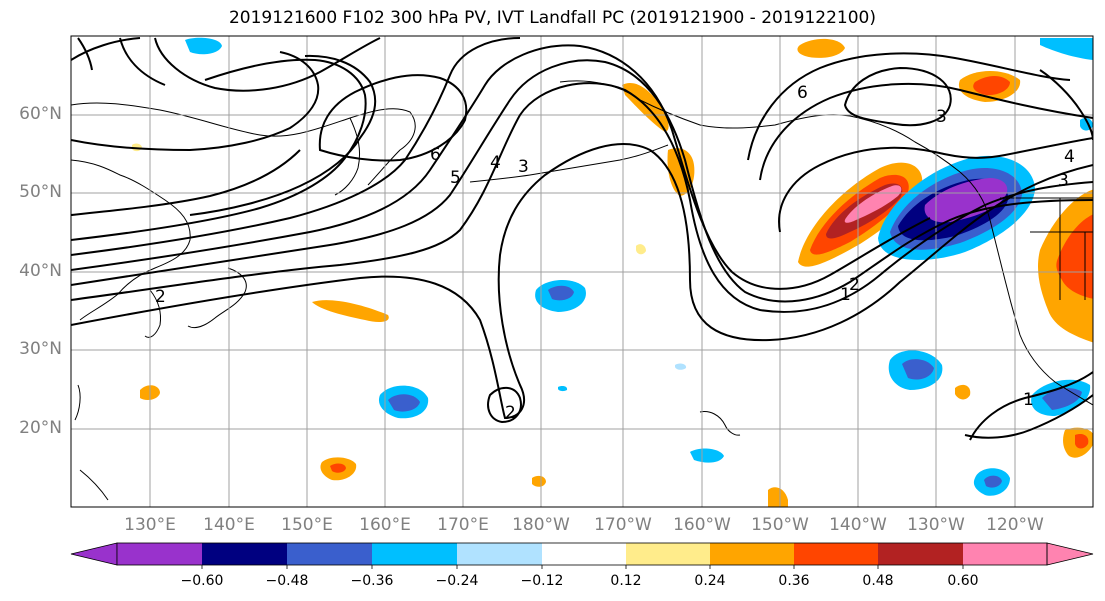 This screenshot has width=1105, height=601. What do you see at coordinates (202, 581) in the screenshot?
I see `colorbar-label: −0.60` at bounding box center [202, 581].